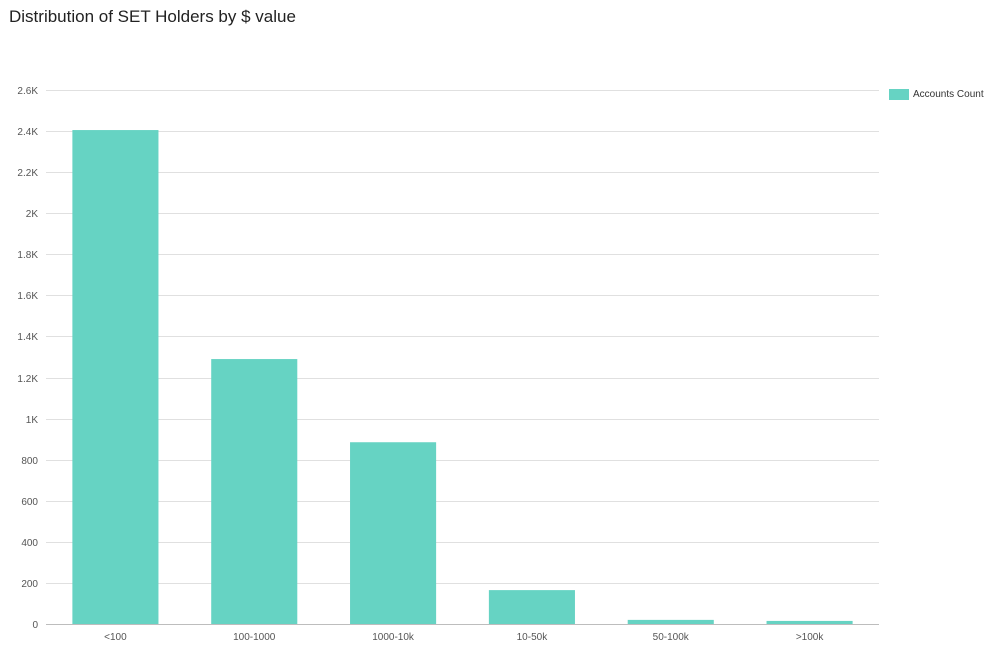 The image size is (1005, 668). I want to click on x-tick-label: >100k, so click(810, 637).